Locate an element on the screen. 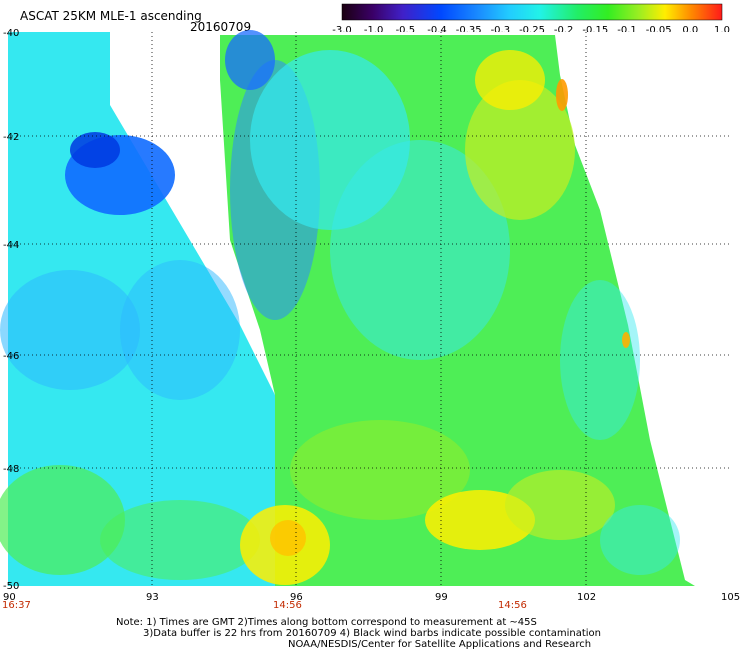 The width and height of the screenshot is (740, 650). lat-label: -40 is located at coordinates (11, 33).